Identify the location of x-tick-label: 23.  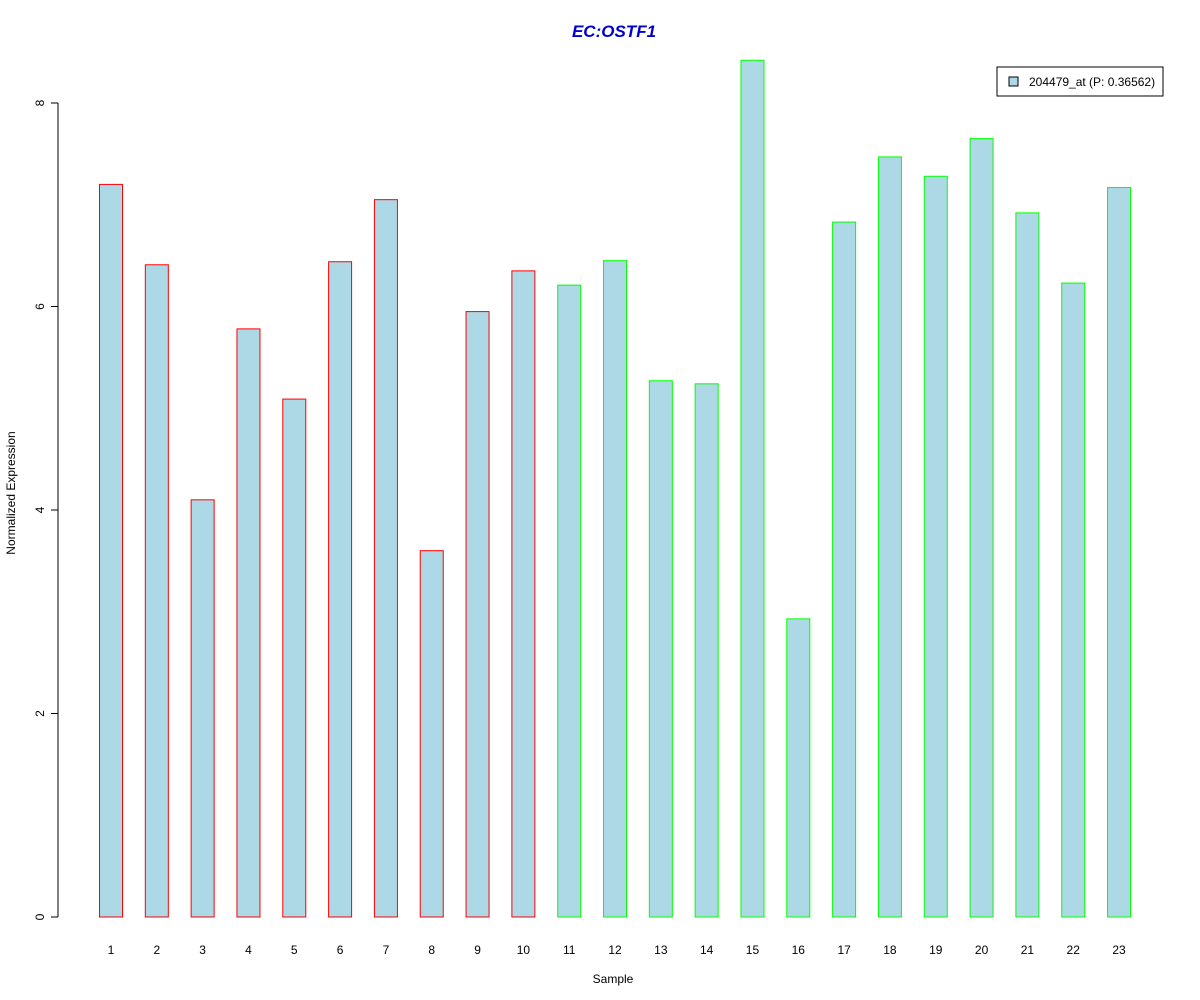
(1119, 950).